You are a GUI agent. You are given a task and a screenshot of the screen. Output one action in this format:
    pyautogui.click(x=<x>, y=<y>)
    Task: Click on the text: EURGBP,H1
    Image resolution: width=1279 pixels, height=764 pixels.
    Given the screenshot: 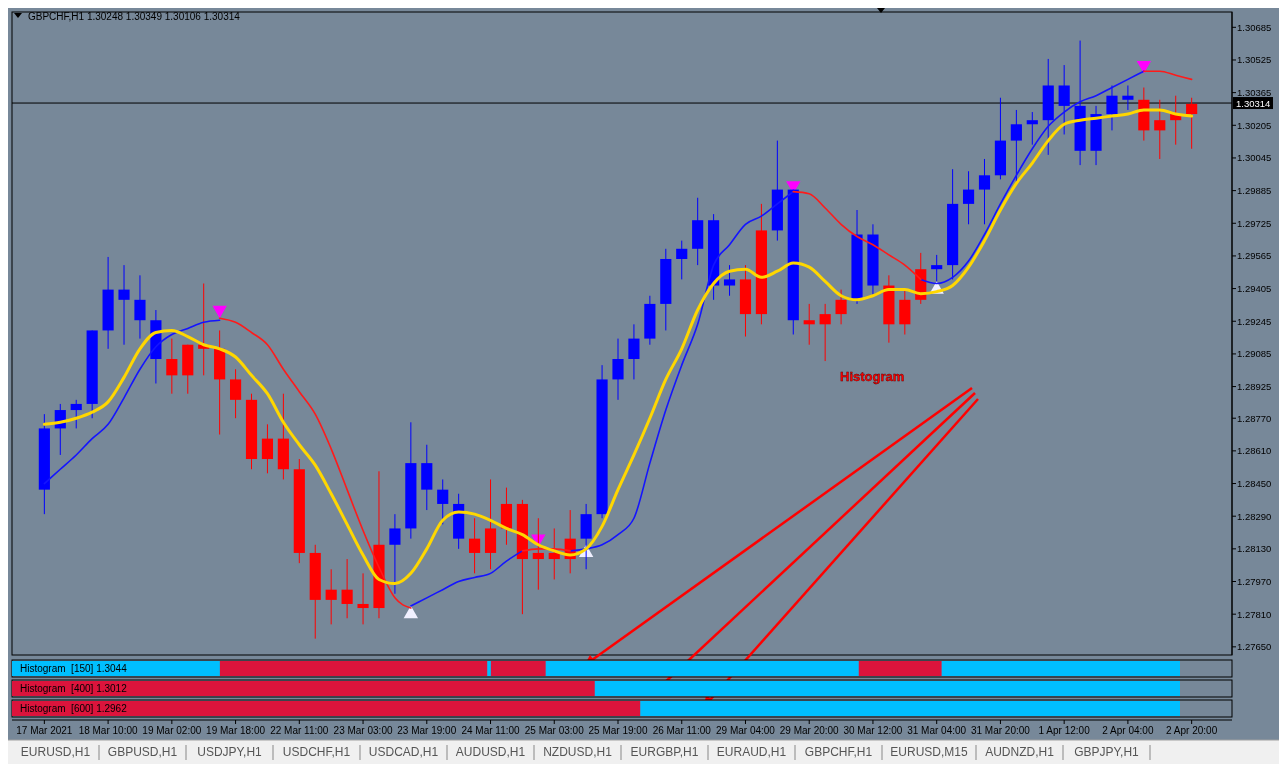 What is the action you would take?
    pyautogui.click(x=664, y=752)
    